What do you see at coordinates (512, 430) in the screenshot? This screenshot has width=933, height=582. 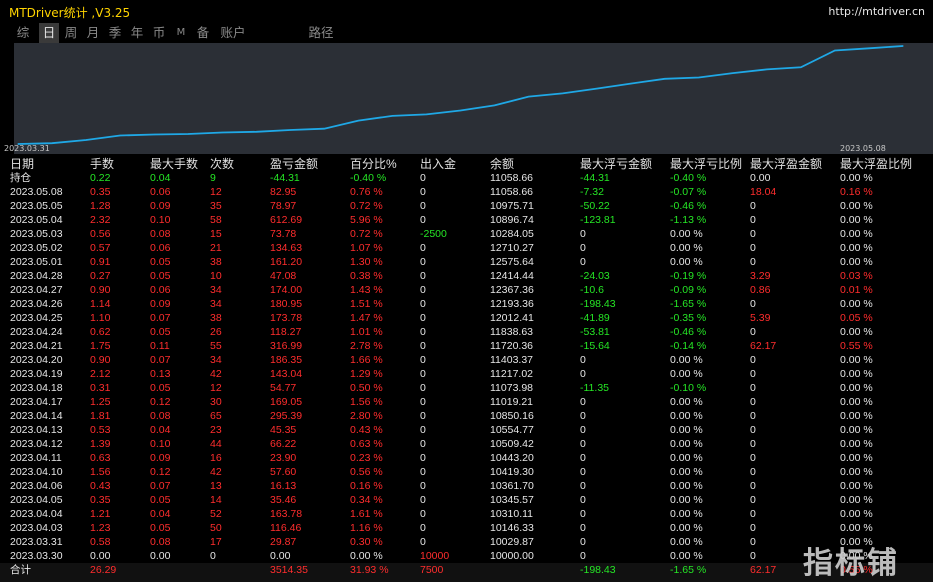 I see `table-cell: 10554.77` at bounding box center [512, 430].